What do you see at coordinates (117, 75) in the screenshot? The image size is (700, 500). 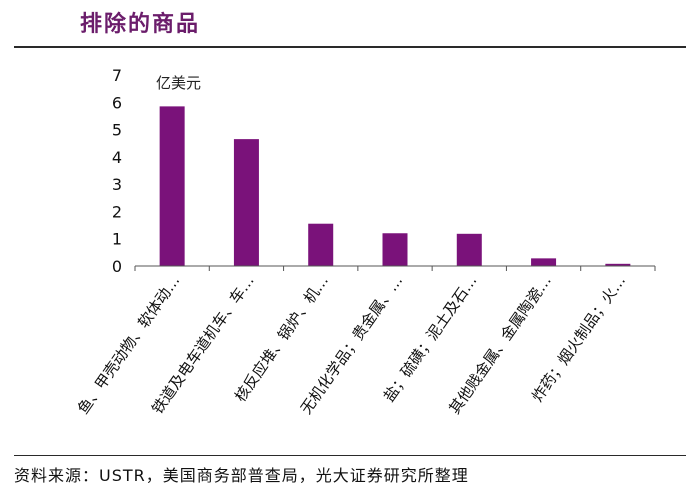 I see `y-tick-label: 7` at bounding box center [117, 75].